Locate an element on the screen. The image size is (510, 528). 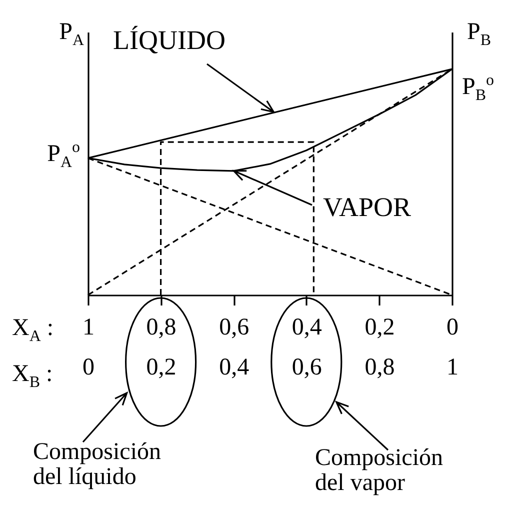
y-axis-title: P$_{A}$ is located at coordinates (71, 34).